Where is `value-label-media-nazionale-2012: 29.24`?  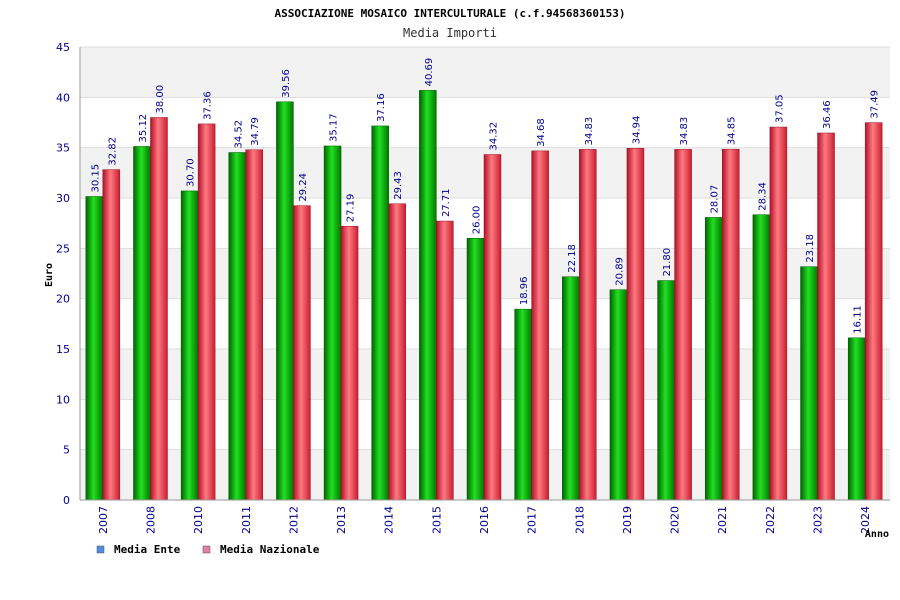 value-label-media-nazionale-2012: 29.24 is located at coordinates (303, 187).